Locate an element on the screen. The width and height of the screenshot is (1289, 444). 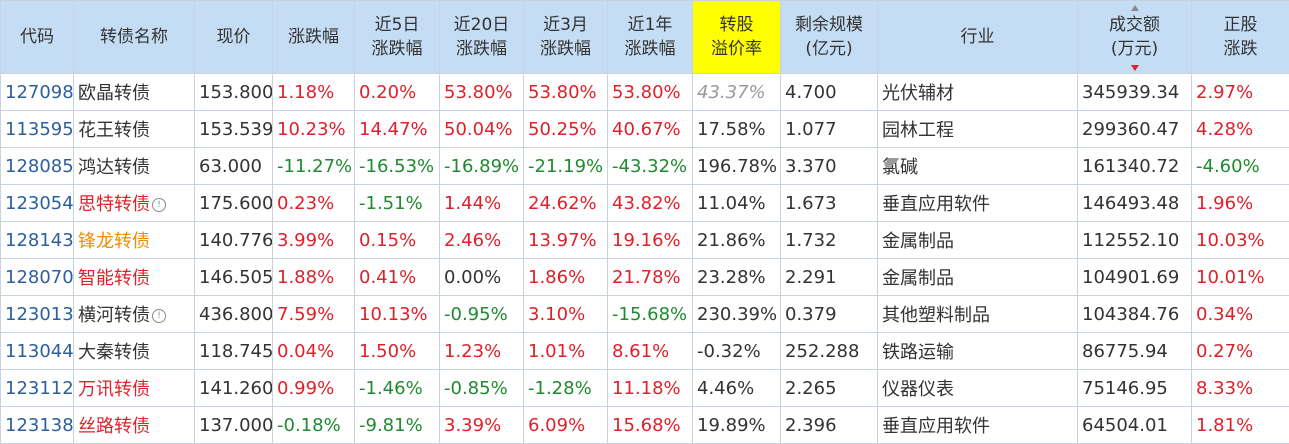
cell-chg1y: 40.67% is located at coordinates (650, 129).